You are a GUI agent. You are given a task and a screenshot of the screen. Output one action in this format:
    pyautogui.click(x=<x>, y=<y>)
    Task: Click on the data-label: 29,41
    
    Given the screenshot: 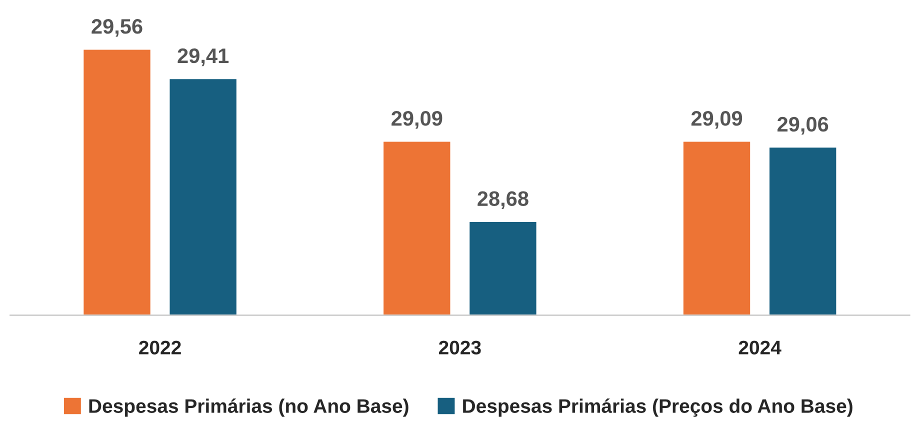 What is the action you would take?
    pyautogui.click(x=203, y=57)
    